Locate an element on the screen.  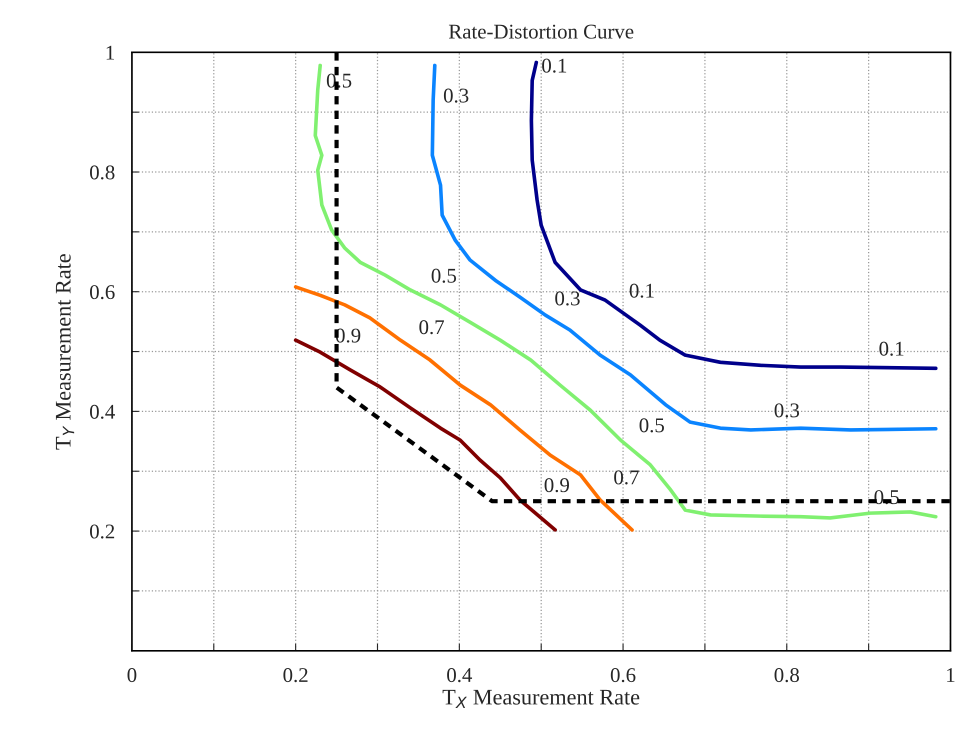
x-tick-label: 0.4 is located at coordinates (459, 675).